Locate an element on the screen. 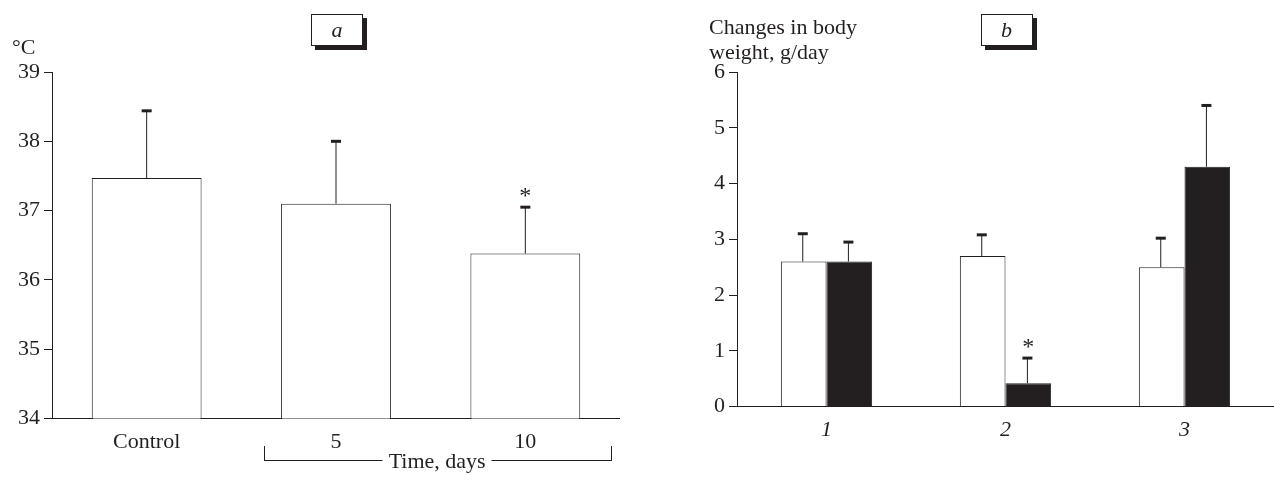  x-tick-label: 5 is located at coordinates (336, 440).